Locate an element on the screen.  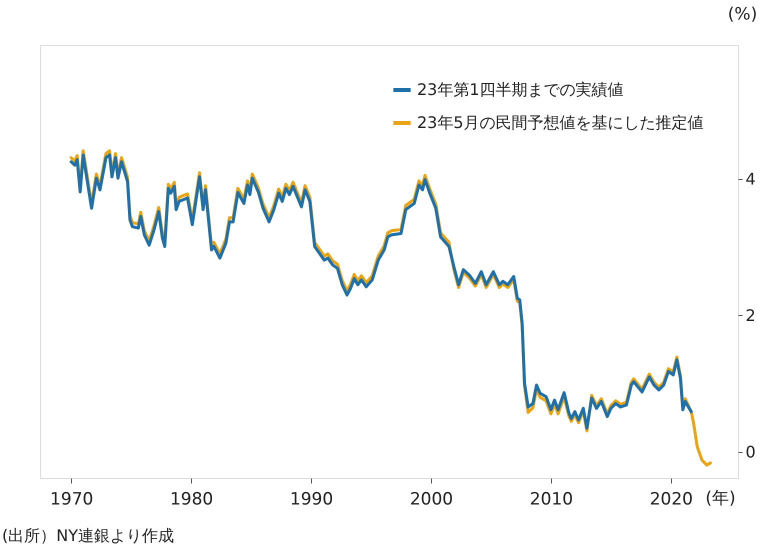
y-tick-label: 4 is located at coordinates (751, 178).